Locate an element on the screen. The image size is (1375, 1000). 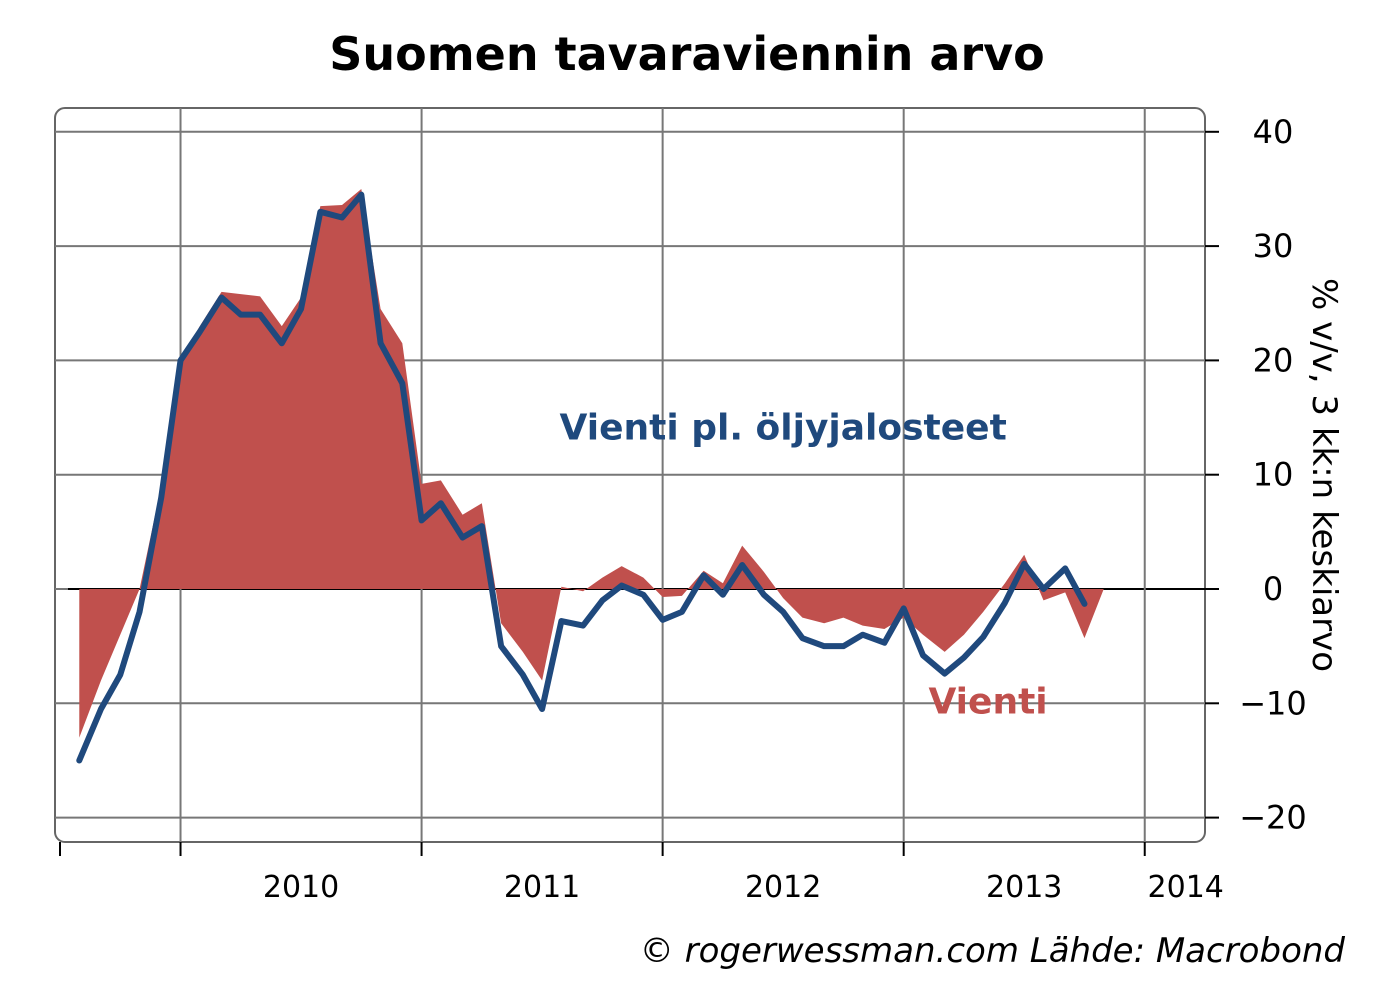
chart-title: Suomen tavaraviennin arvo is located at coordinates (686, 54).